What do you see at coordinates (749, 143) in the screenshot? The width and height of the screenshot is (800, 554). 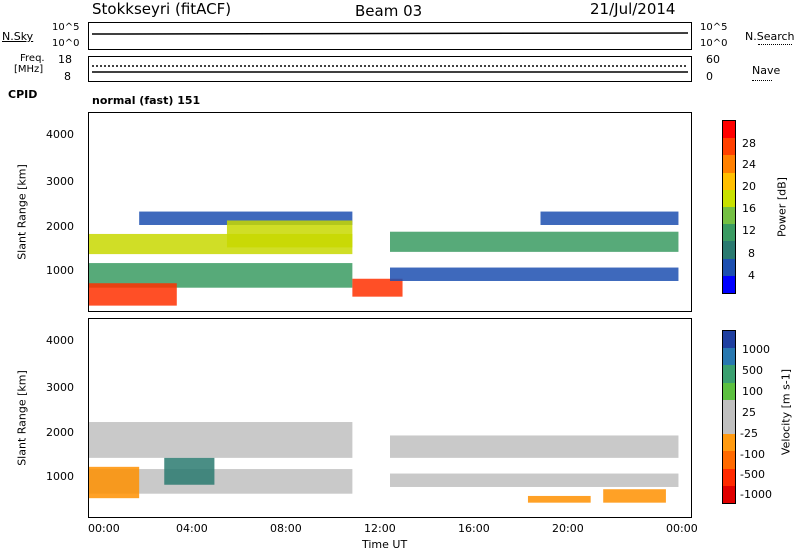 I see `power-cbar-tick-28: 28` at bounding box center [749, 143].